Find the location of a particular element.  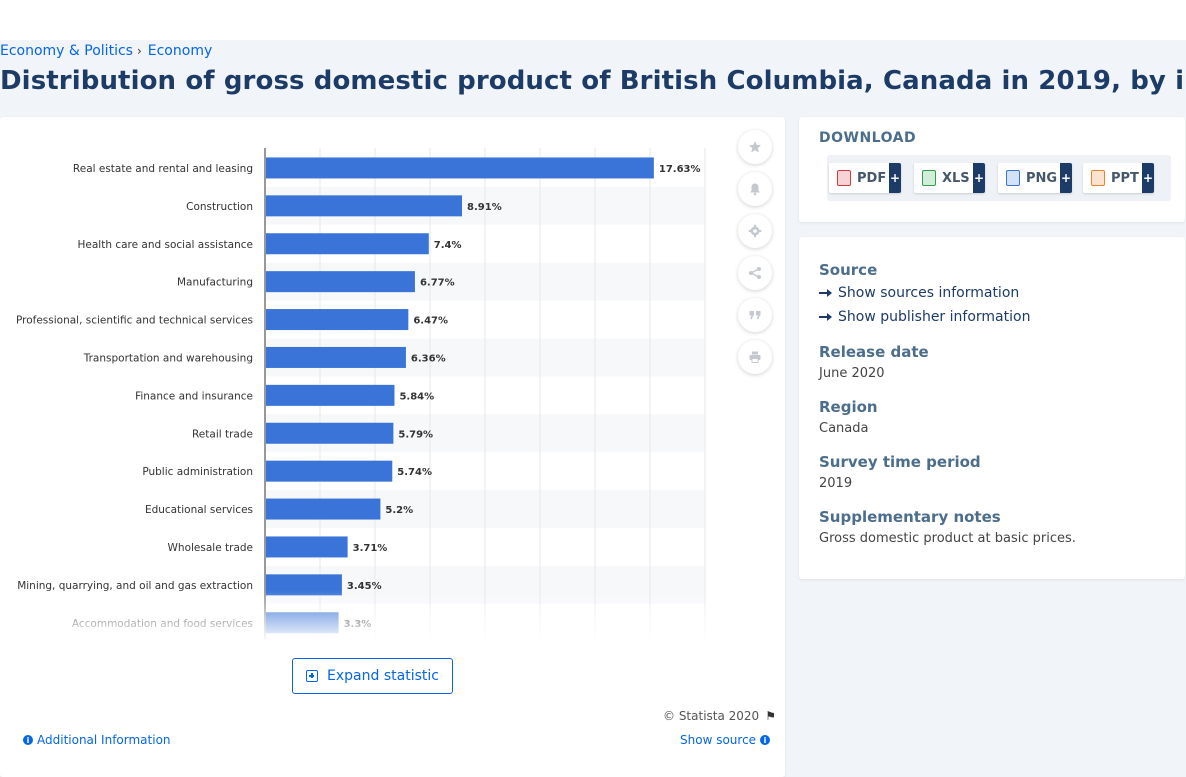

category-label: Retail trade is located at coordinates (222, 434).